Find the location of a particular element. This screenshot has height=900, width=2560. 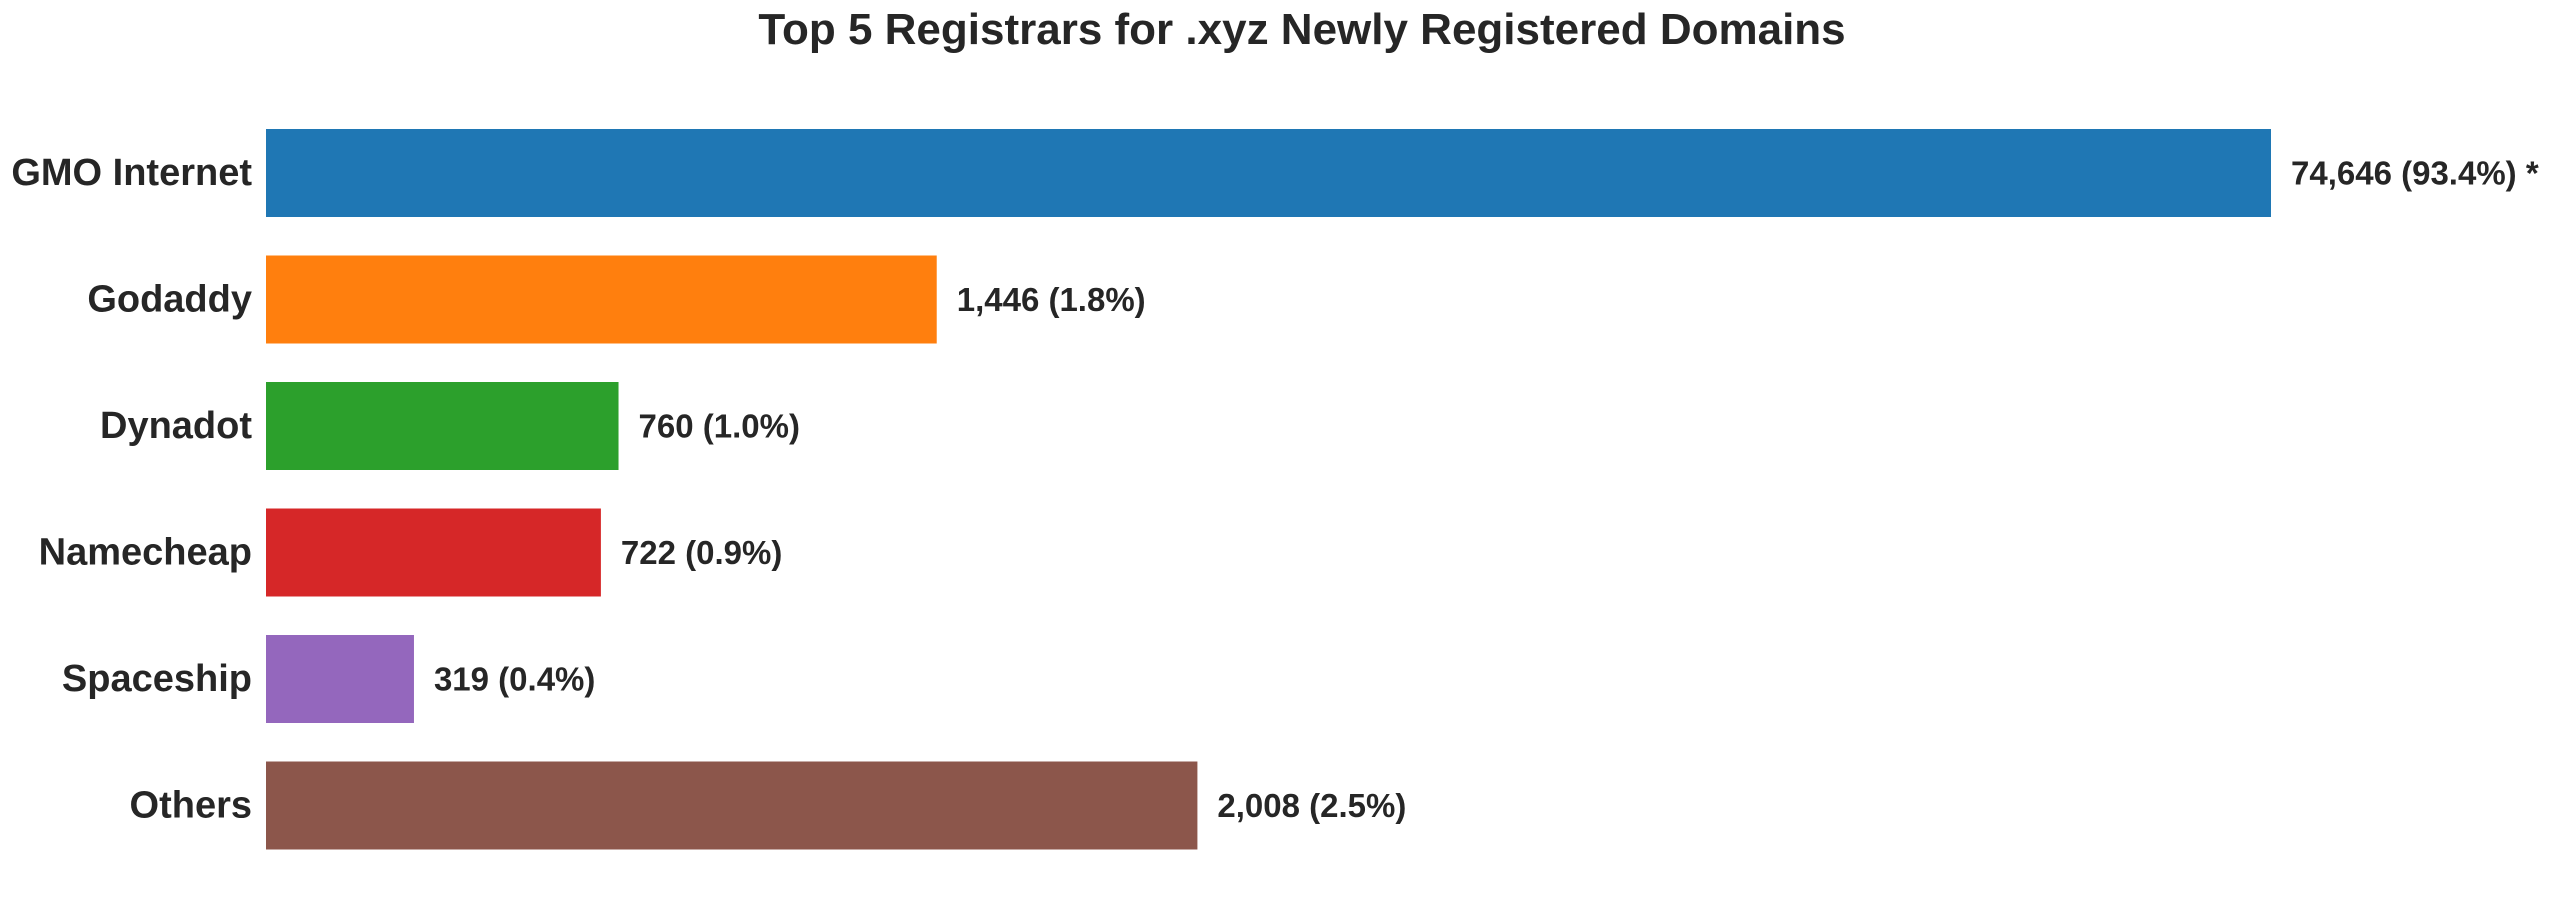

category-label-namecheap: Namecheap is located at coordinates (145, 553).